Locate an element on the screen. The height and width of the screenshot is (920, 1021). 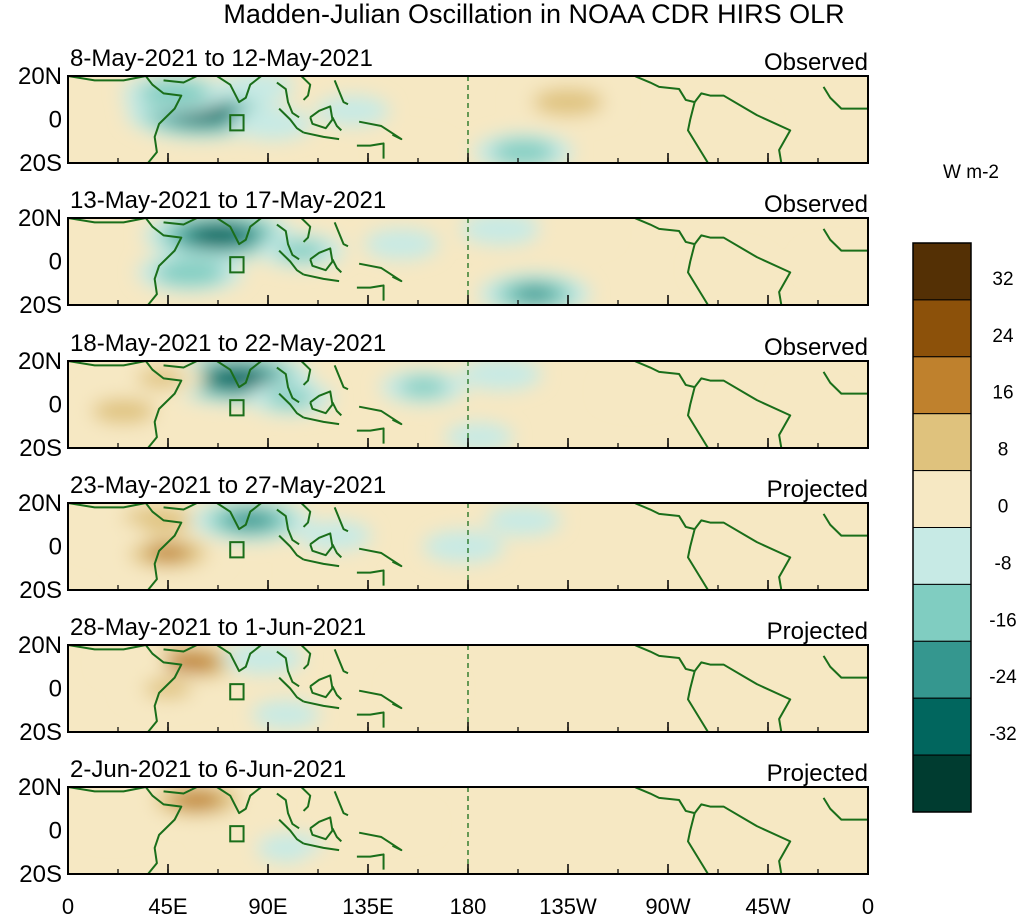
x-tick-label: 90W is located at coordinates (667, 906).